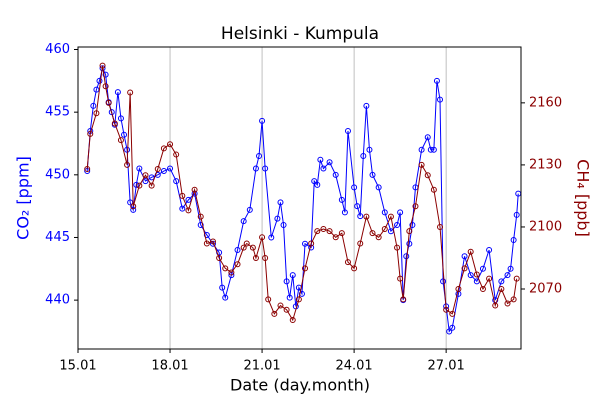  What do you see at coordinates (261, 366) in the screenshot?
I see `x-tick-label: 21.01` at bounding box center [261, 366].